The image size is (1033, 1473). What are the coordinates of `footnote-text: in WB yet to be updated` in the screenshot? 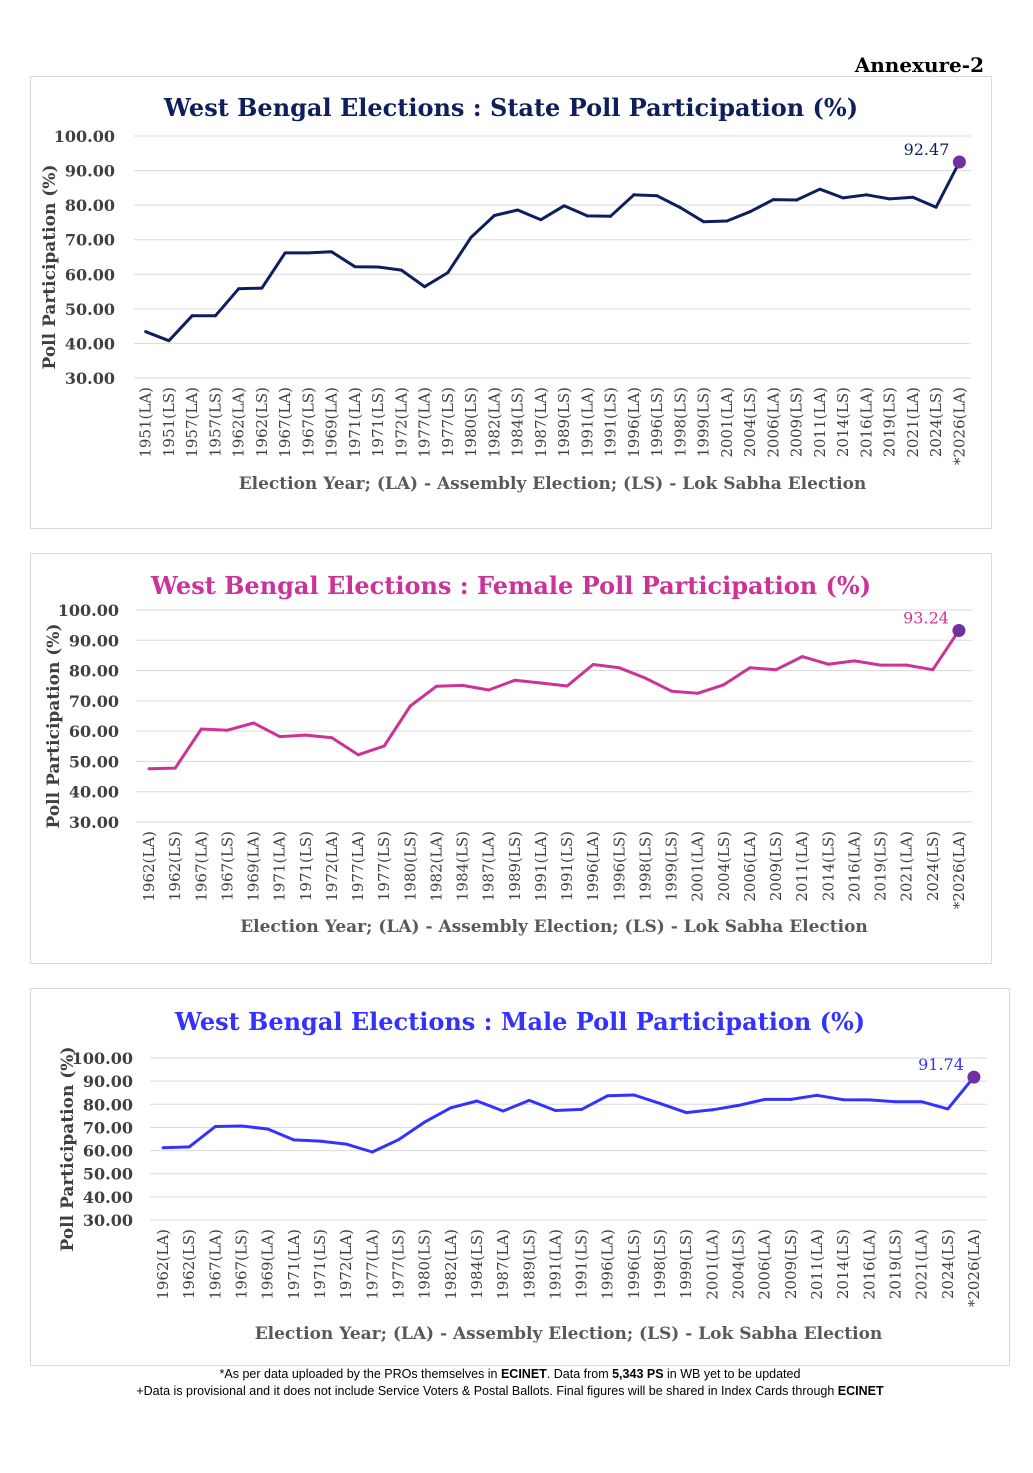 It's located at (732, 1374).